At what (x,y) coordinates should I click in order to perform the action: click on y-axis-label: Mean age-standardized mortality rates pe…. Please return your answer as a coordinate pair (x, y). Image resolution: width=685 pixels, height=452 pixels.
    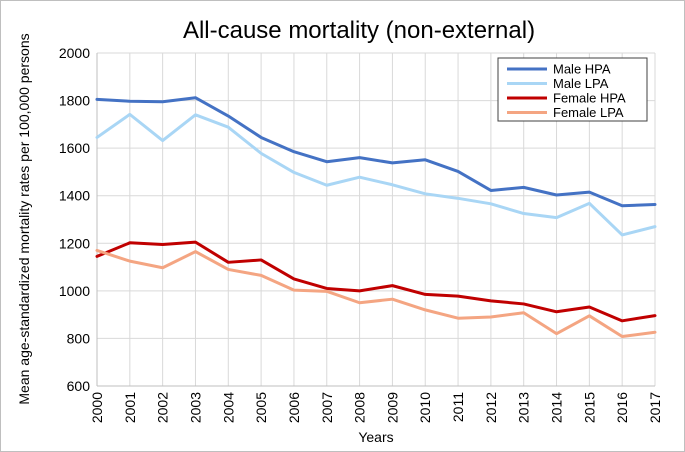
    Looking at the image, I should click on (24, 218).